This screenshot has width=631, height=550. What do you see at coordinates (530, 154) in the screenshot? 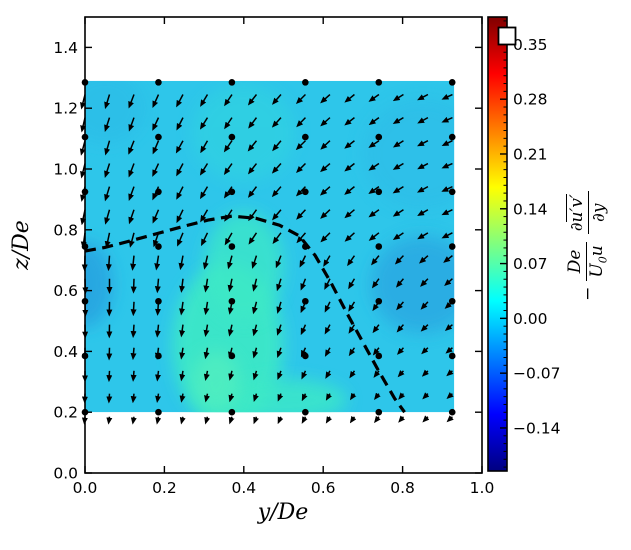
I see `colorbar-tick-label: 0.21` at bounding box center [530, 154].